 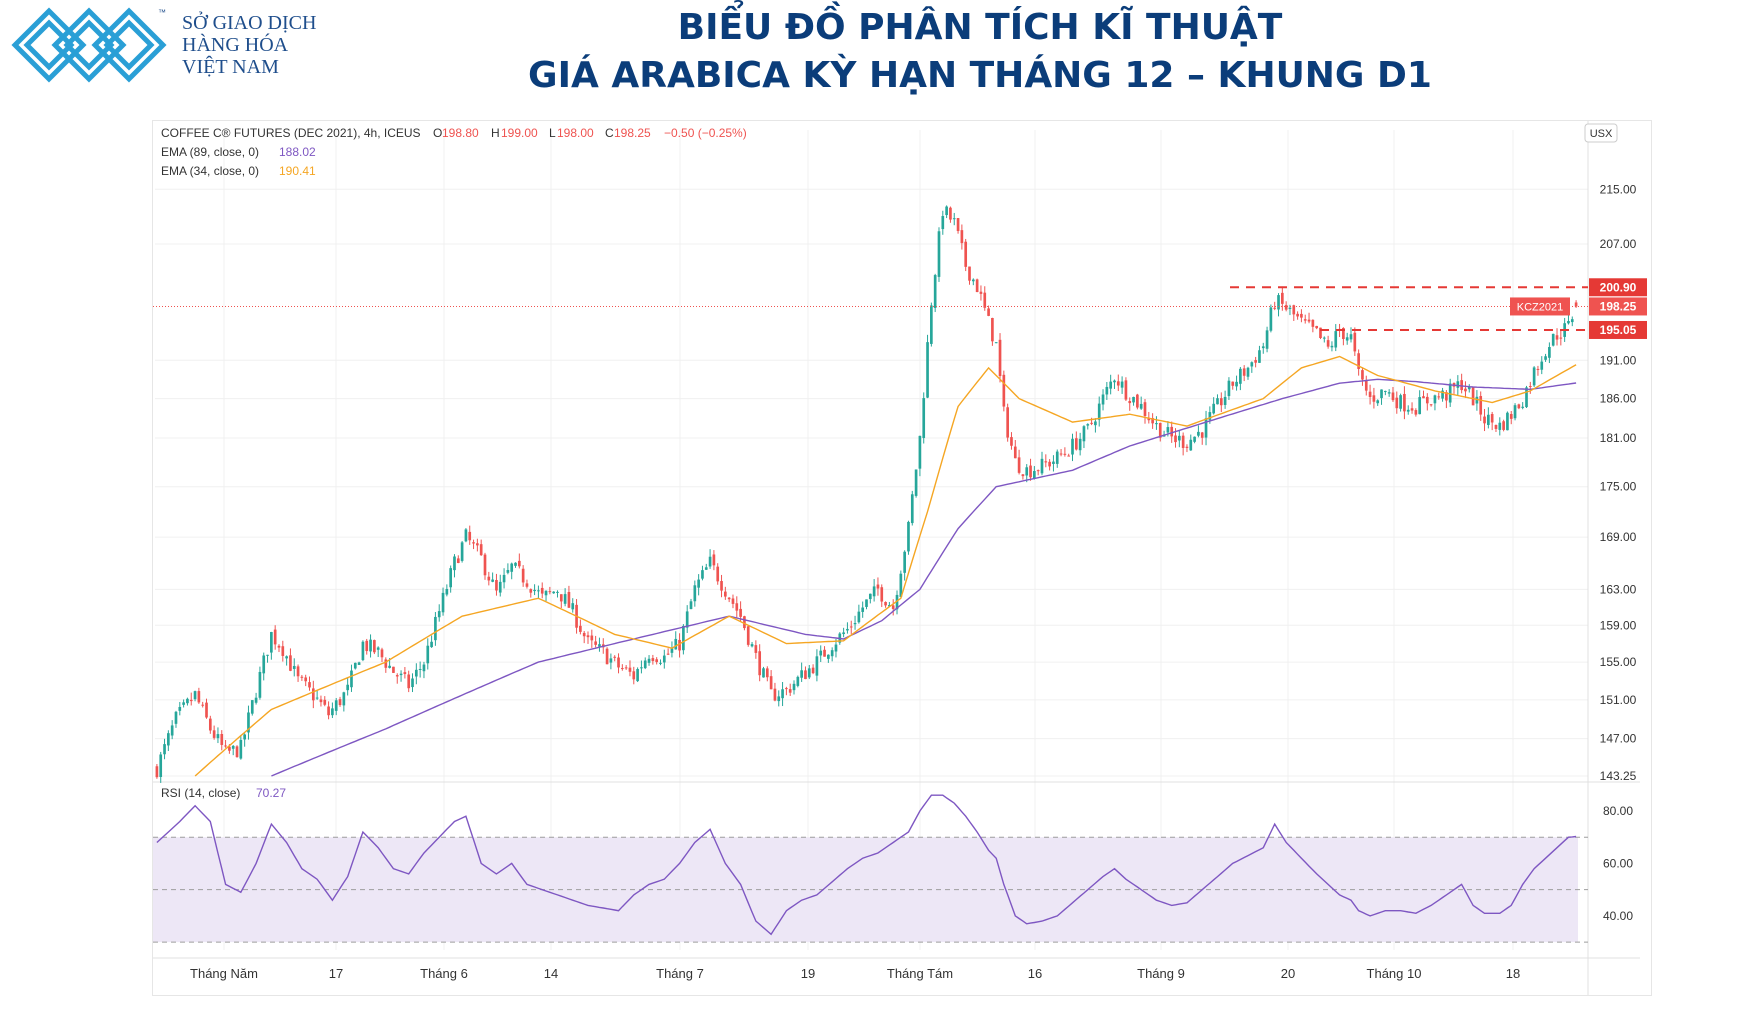 I want to click on legend-high: 199.00, so click(x=519, y=133).